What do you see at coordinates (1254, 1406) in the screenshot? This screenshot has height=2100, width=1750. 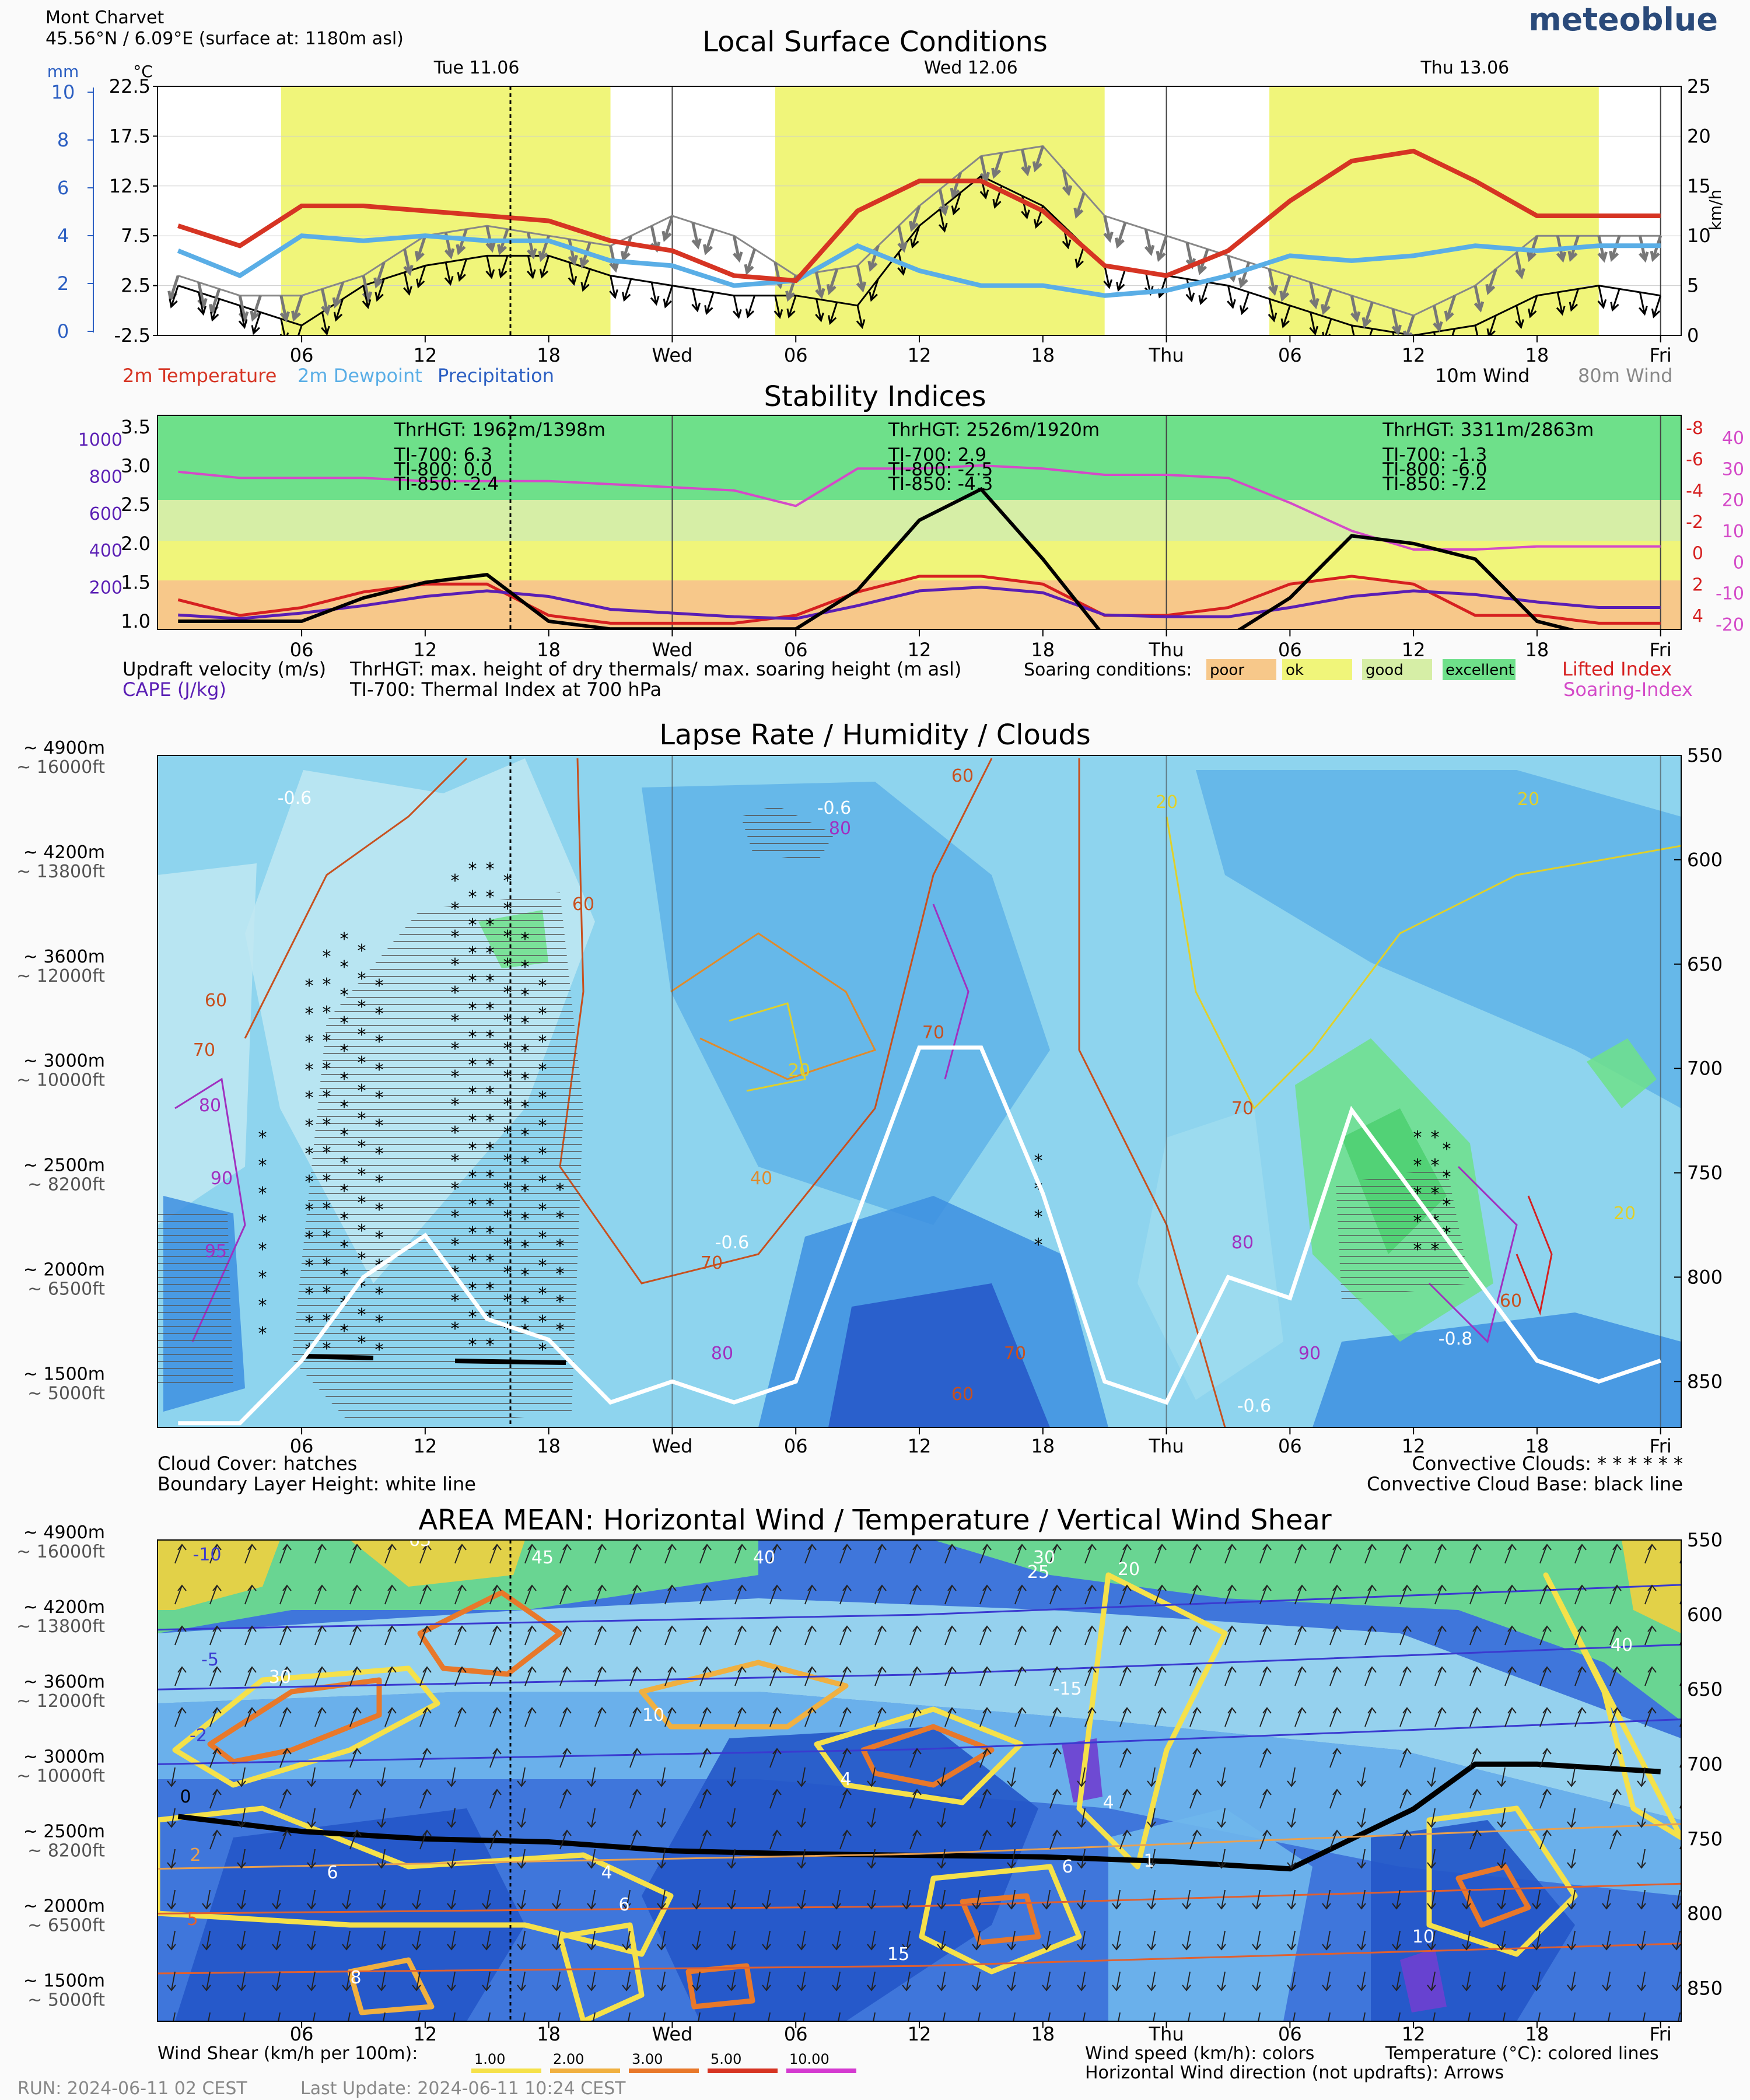 I see `contour-label: -0.6` at bounding box center [1254, 1406].